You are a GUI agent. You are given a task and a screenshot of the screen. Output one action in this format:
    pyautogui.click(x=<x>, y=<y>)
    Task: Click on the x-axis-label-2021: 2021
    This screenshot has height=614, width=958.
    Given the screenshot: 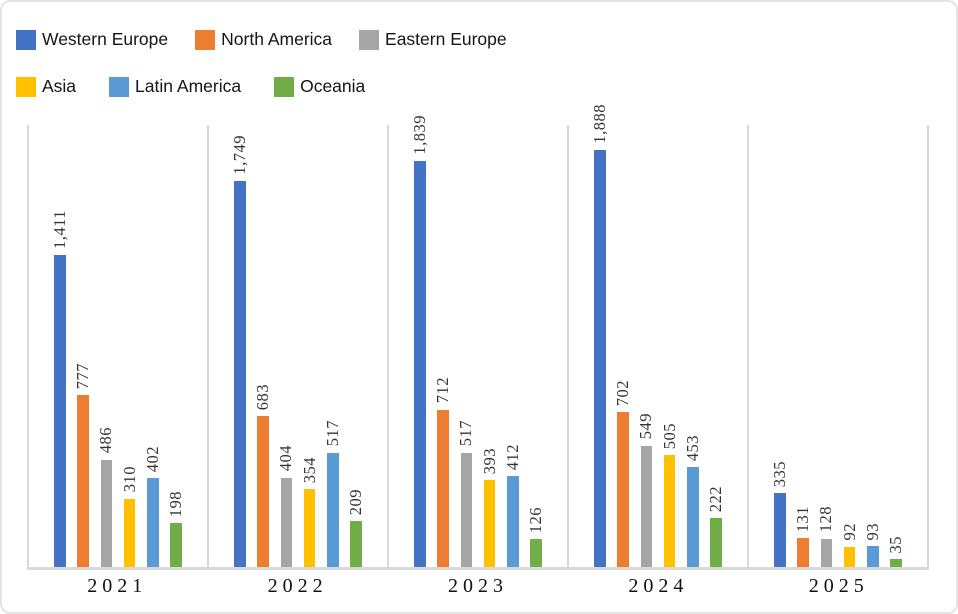 What is the action you would take?
    pyautogui.click(x=117, y=586)
    